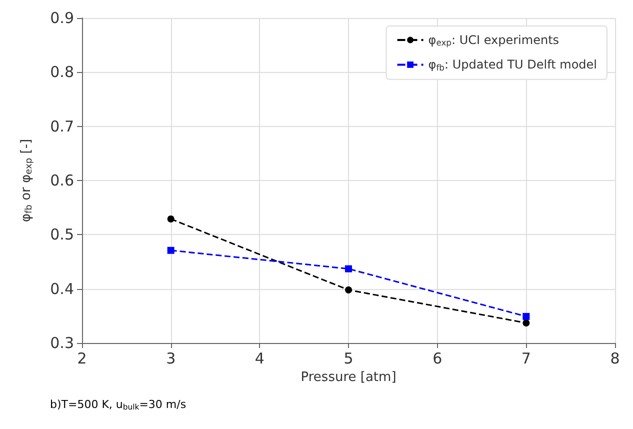 Image resolution: width=633 pixels, height=429 pixels. I want to click on y-tick-label: 0.6, so click(62, 181).